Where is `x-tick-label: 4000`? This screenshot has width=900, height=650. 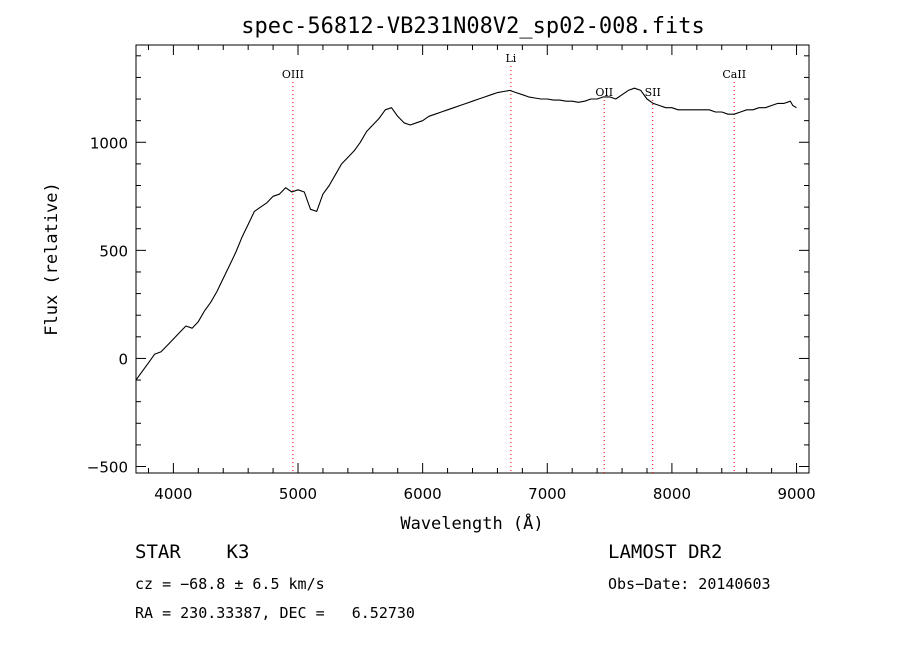
x-tick-label: 4000 is located at coordinates (173, 494).